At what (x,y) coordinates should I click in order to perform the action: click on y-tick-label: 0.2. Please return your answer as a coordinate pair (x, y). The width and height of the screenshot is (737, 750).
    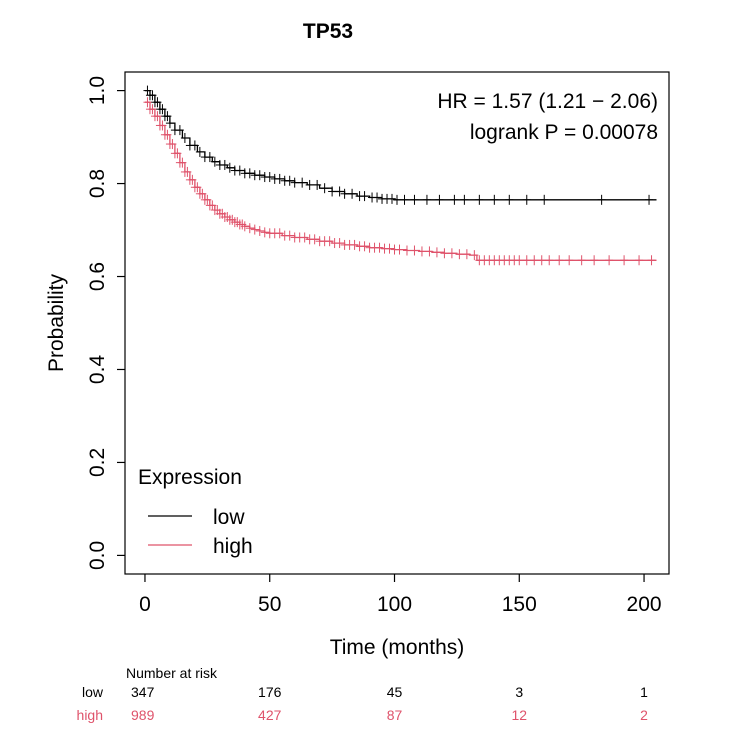
    Looking at the image, I should click on (97, 462).